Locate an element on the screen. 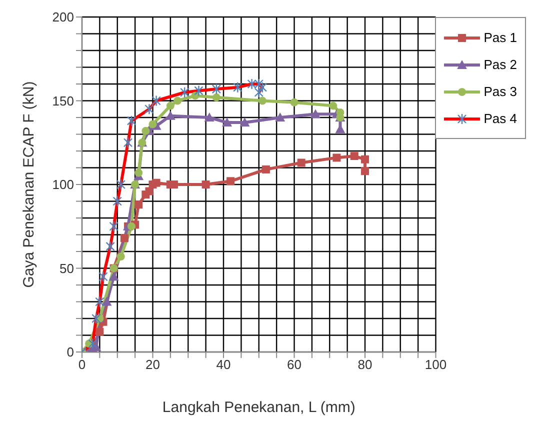  x-tick-label: 20 is located at coordinates (153, 364).